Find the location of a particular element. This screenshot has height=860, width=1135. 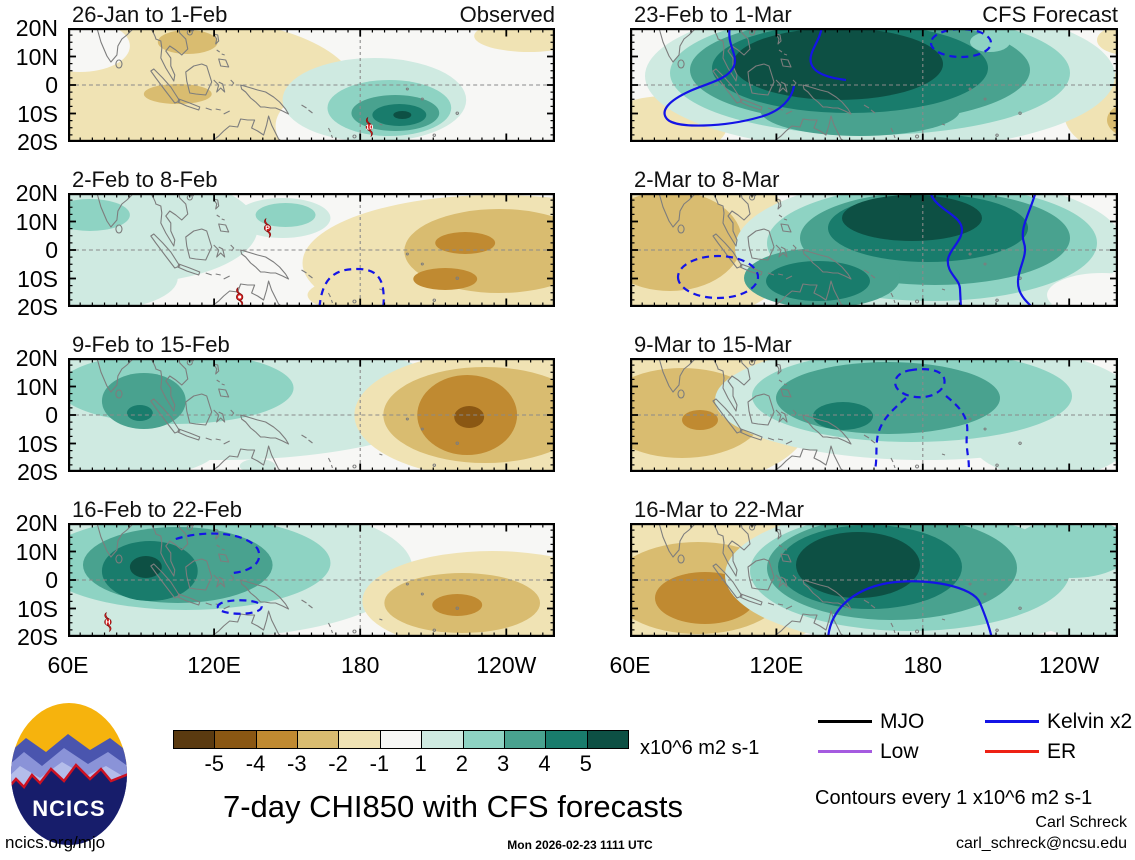

contours-note: Contours every 1 x10^6 m2 s-1 is located at coordinates (954, 798).